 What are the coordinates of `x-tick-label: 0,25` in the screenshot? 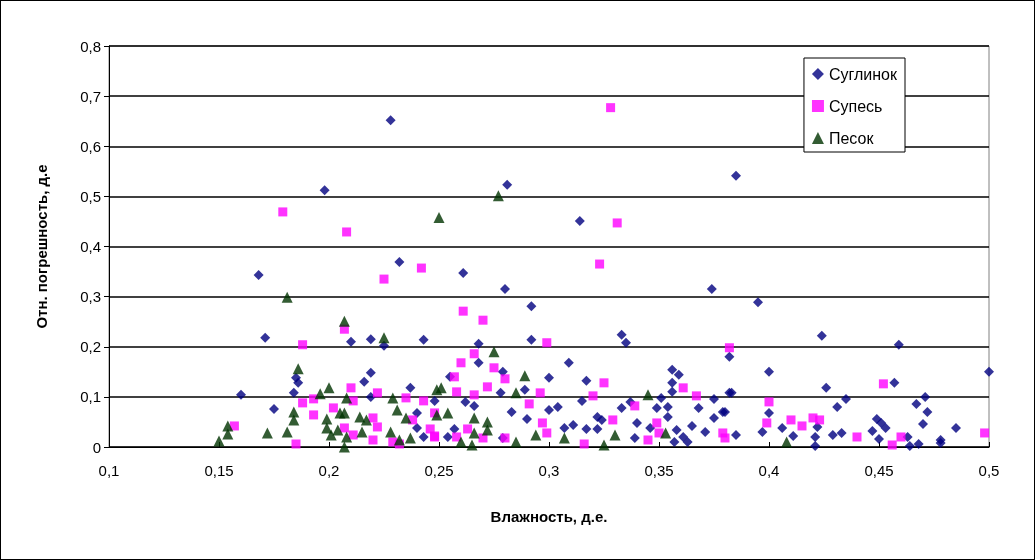 It's located at (439, 470).